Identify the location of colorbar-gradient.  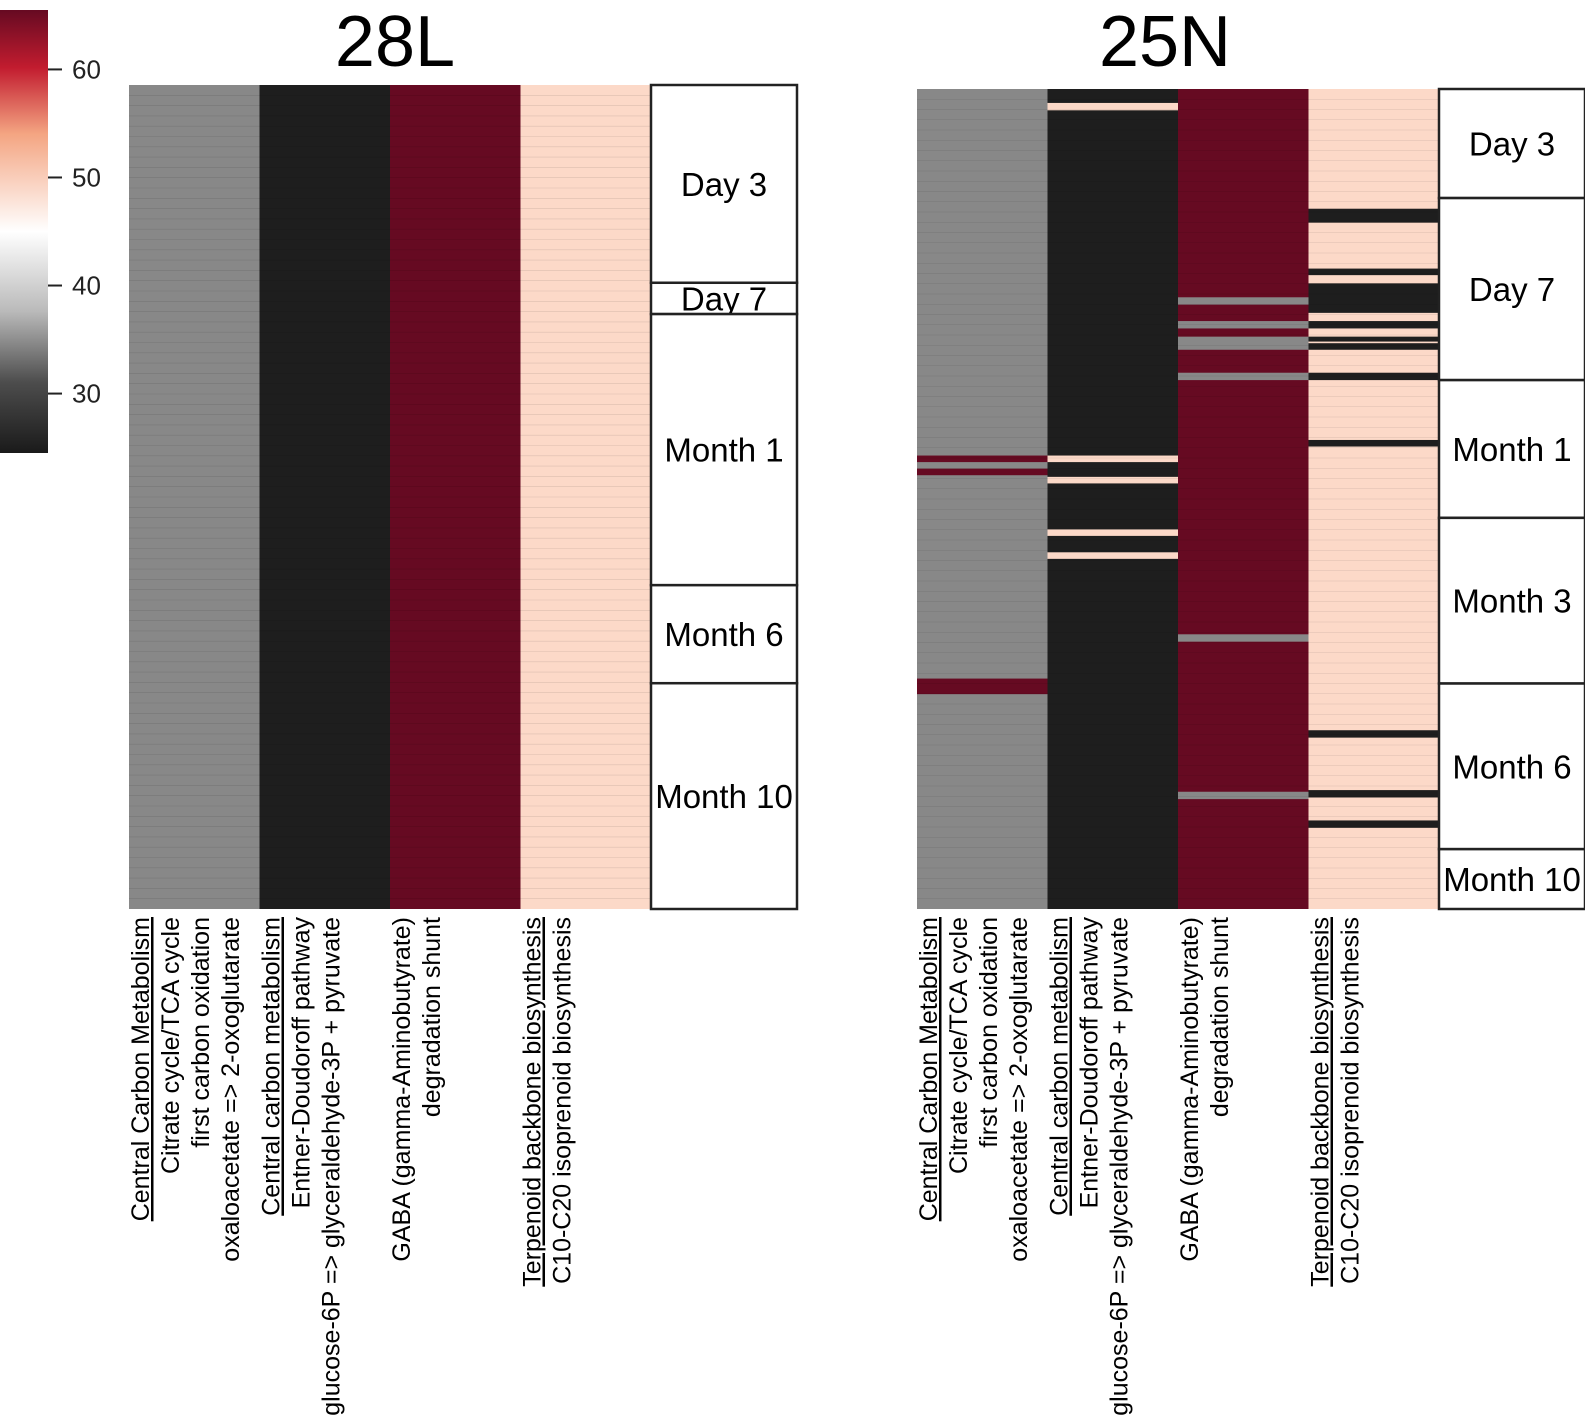
(24, 231).